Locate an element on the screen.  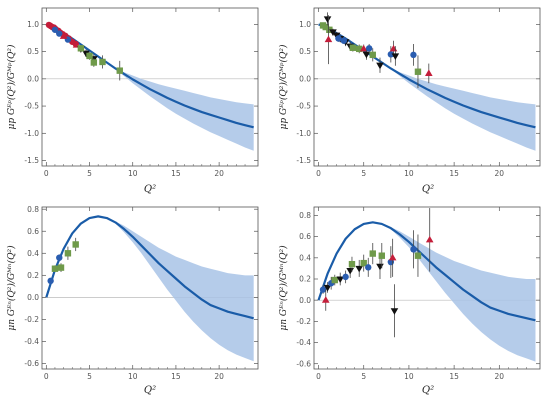
y-tick-label: 0.6 is located at coordinates (33, 231).